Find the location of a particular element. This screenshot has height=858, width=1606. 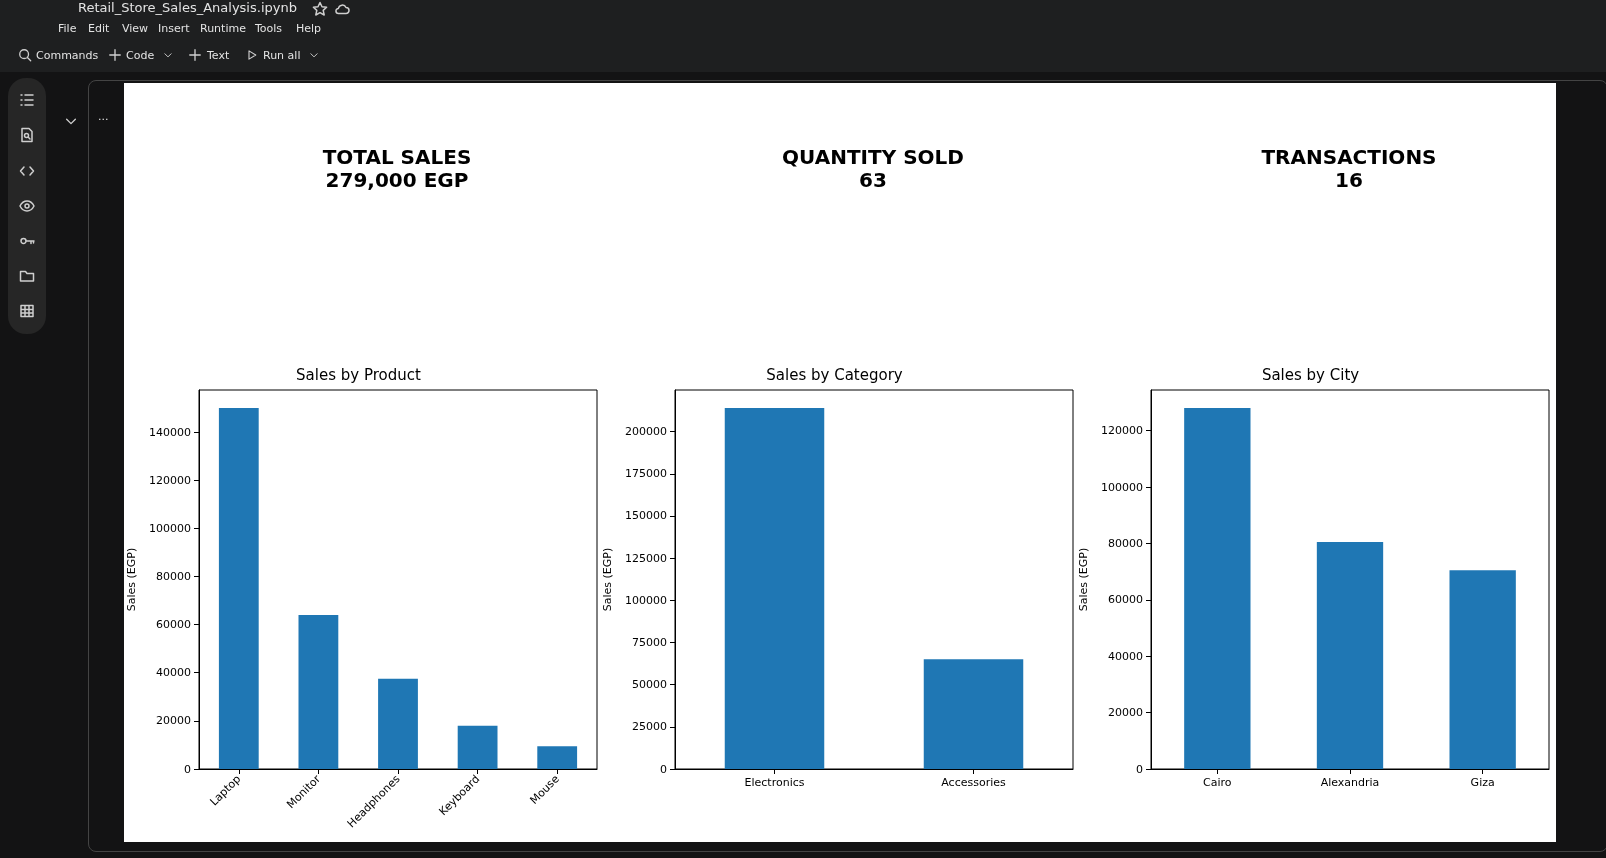

text: TRANSACTIONS is located at coordinates (1349, 157).